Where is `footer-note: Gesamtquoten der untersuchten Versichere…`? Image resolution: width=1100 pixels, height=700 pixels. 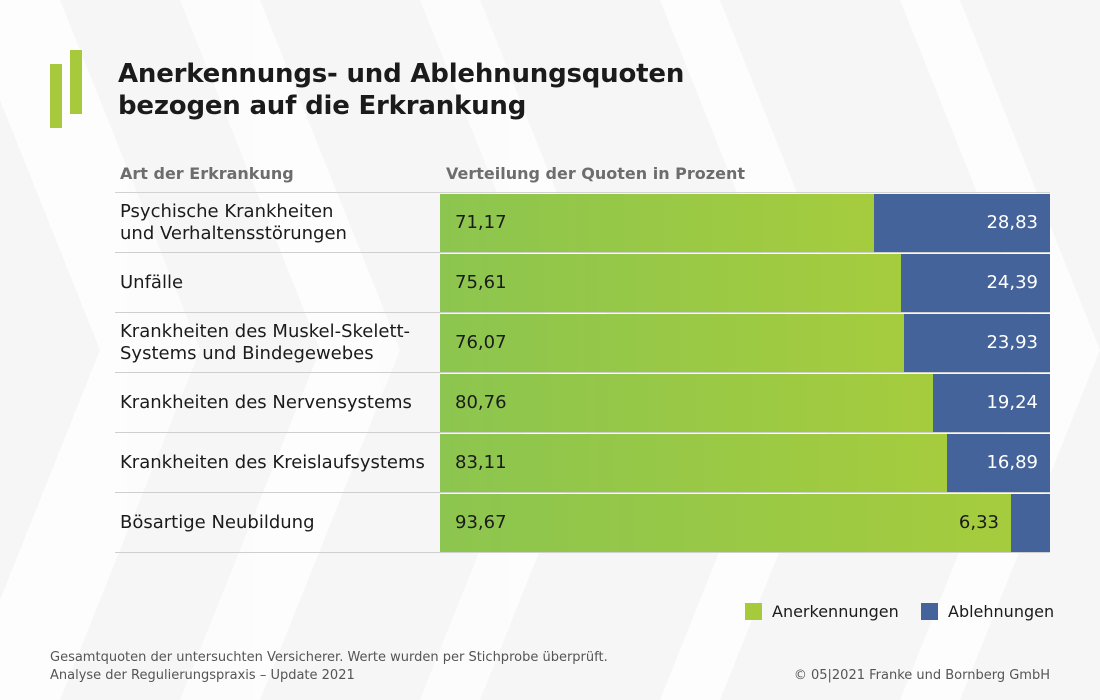 footer-note: Gesamtquoten der untersuchten Versichere… is located at coordinates (329, 667).